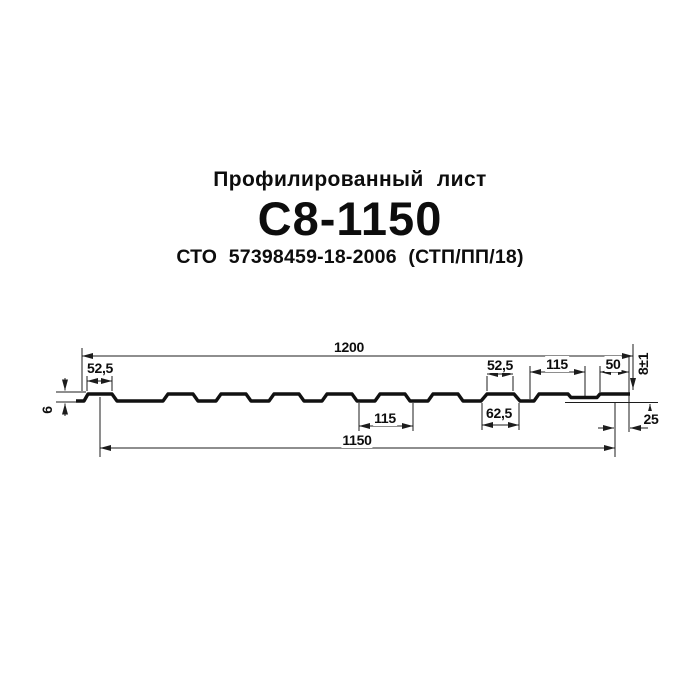 The height and width of the screenshot is (700, 700). I want to click on dim-pitch-top-label: 115, so click(557, 364).